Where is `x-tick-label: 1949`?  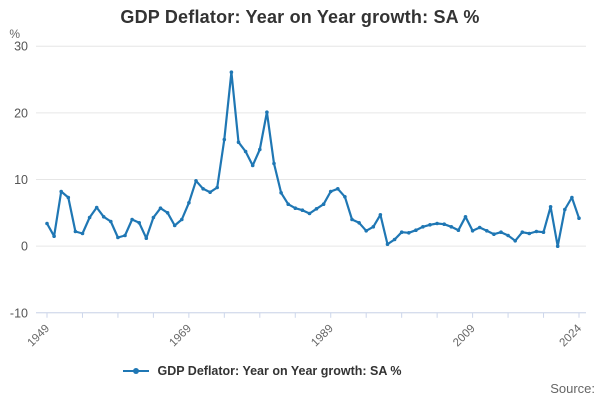
x-tick-label: 1949 is located at coordinates (39, 336).